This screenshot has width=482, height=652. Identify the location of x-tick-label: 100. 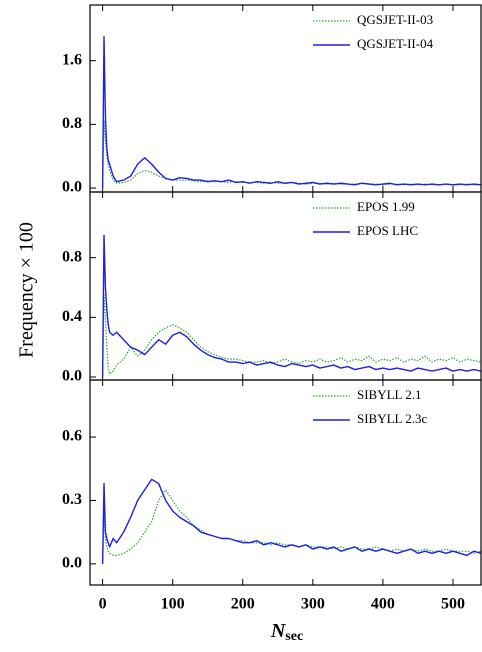
(173, 604).